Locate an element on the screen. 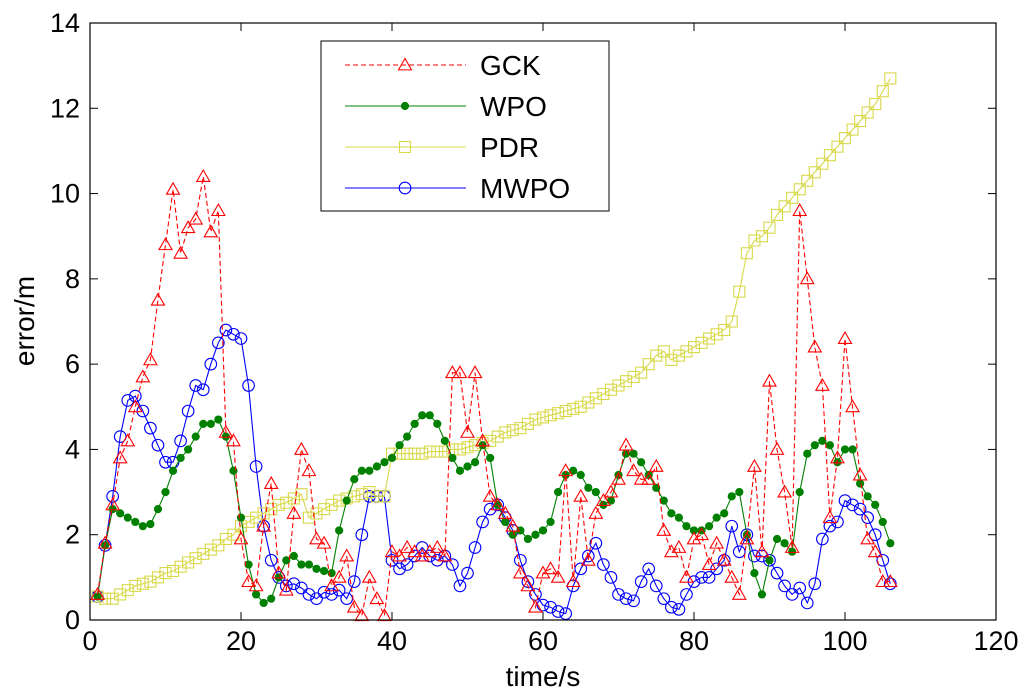 The height and width of the screenshot is (697, 1024). legend-box is located at coordinates (465, 126).